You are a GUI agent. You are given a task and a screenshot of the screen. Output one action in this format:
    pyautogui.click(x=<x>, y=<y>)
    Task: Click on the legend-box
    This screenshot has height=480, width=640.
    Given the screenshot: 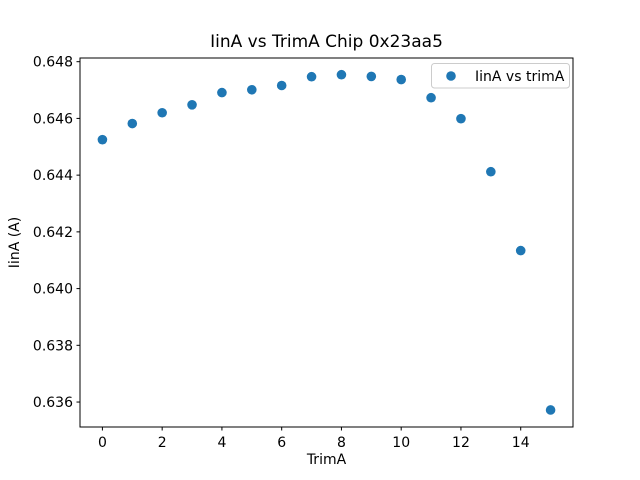 What is the action you would take?
    pyautogui.click(x=500, y=76)
    